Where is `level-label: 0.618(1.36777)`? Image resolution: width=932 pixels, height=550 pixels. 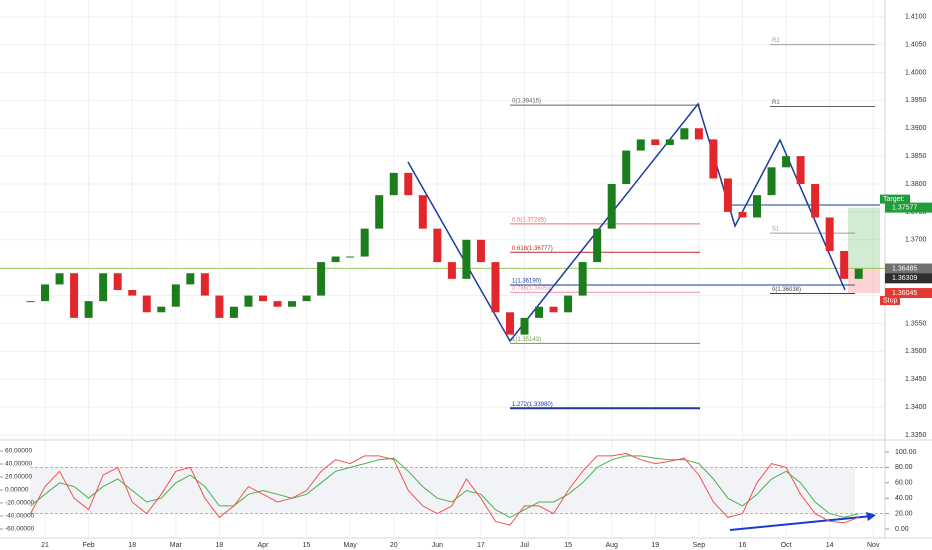
level-label: 0.618(1.36777) is located at coordinates (532, 249).